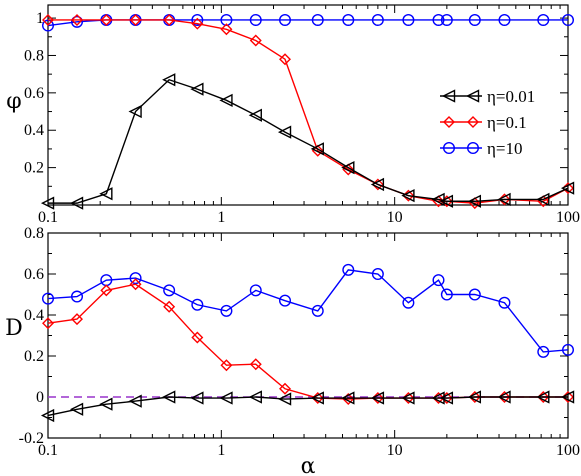 The image size is (581, 476). What do you see at coordinates (13, 101) in the screenshot?
I see `y-axis-title: φ` at bounding box center [13, 101].